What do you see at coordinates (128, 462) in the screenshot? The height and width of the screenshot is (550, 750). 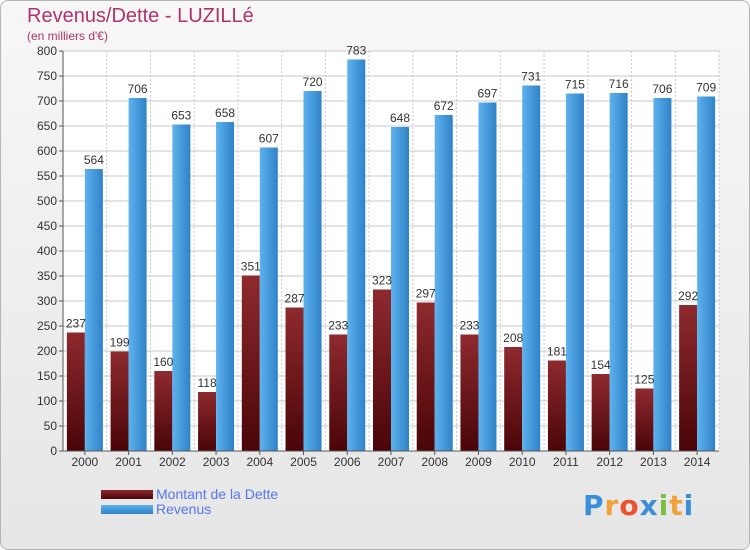 I see `x-tick-label: 2001` at bounding box center [128, 462].